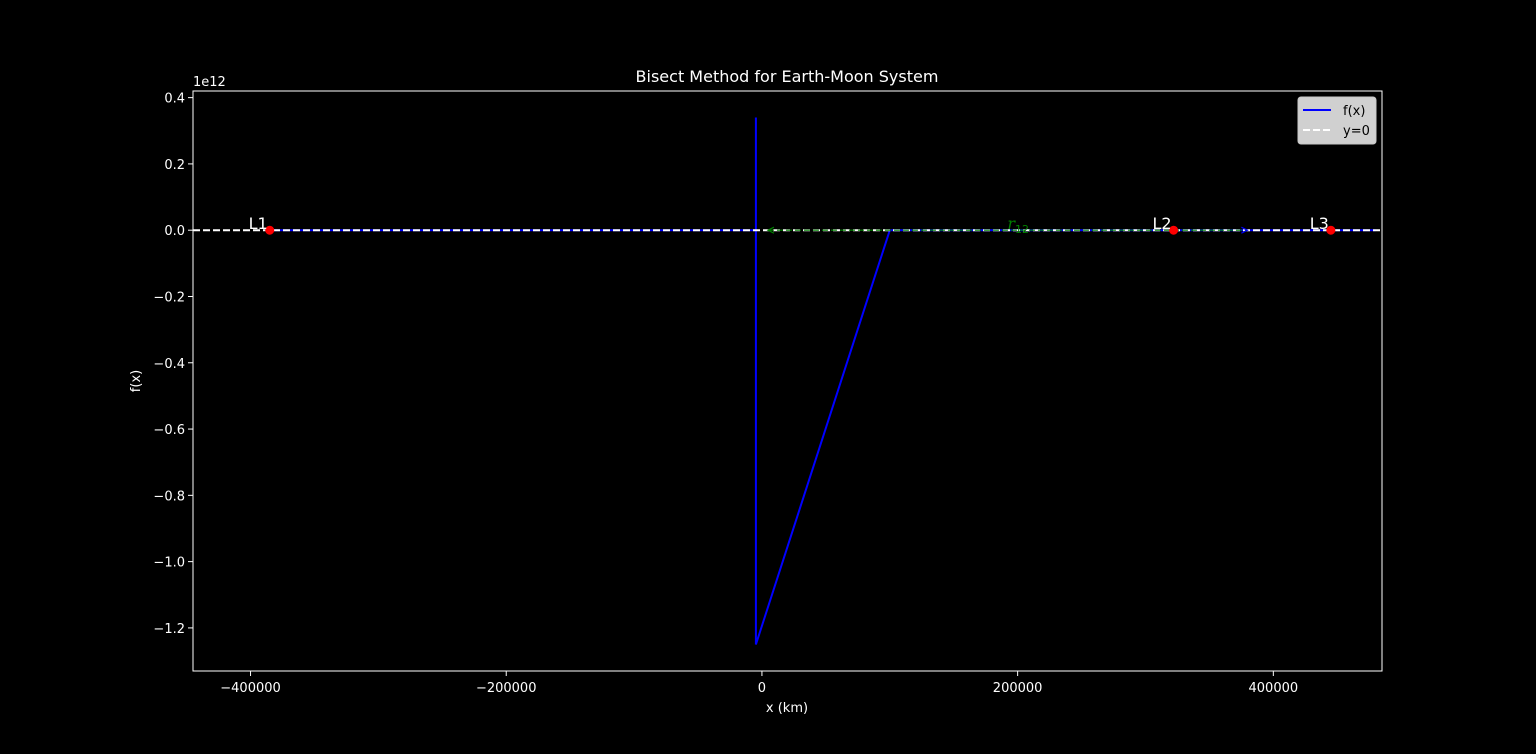 The width and height of the screenshot is (1536, 754). I want to click on y-tick-label: −0.4, so click(169, 364).